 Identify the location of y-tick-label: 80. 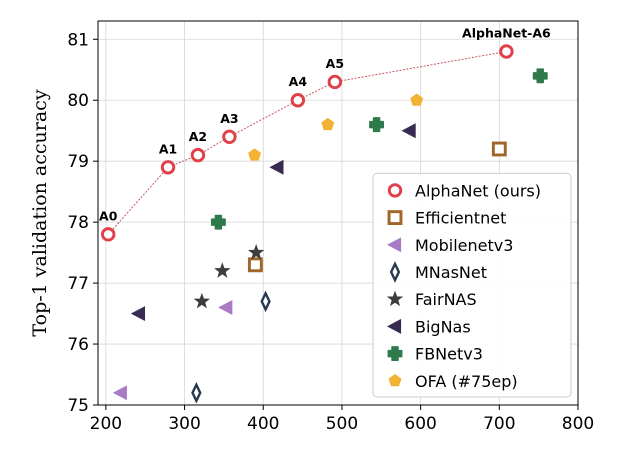
(78, 101).